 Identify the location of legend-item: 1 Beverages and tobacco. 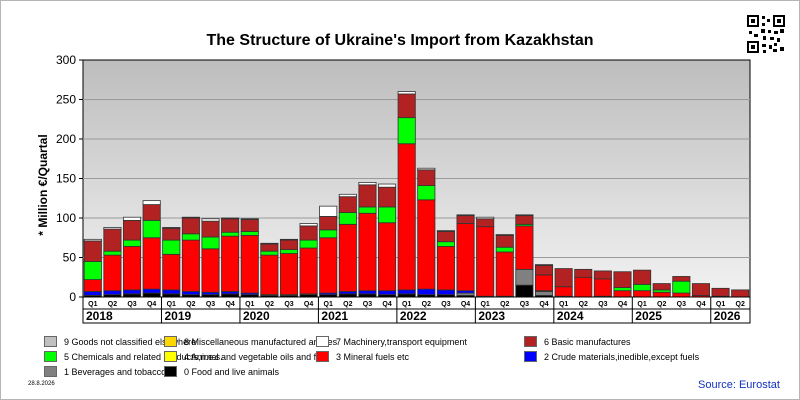
(105, 371).